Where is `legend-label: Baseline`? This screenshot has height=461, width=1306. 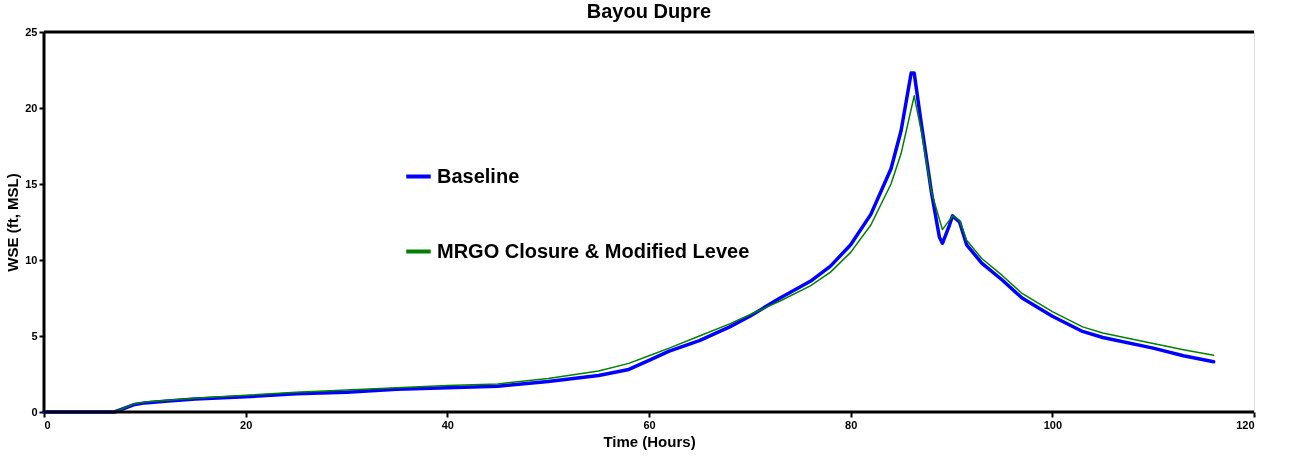 legend-label: Baseline is located at coordinates (478, 175).